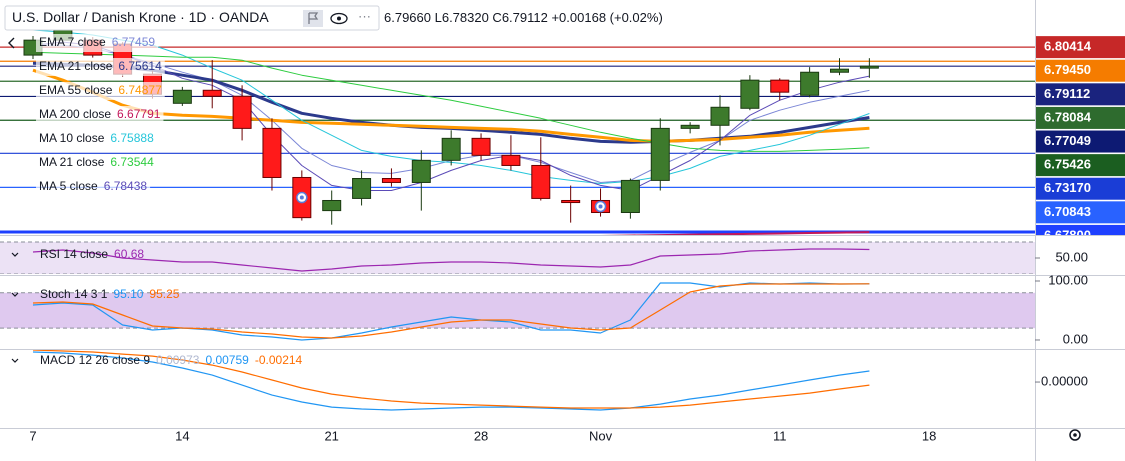 Image resolution: width=1125 pixels, height=461 pixels. Describe the element at coordinates (481, 435) in the screenshot. I see `x-tick-label: 28` at that location.